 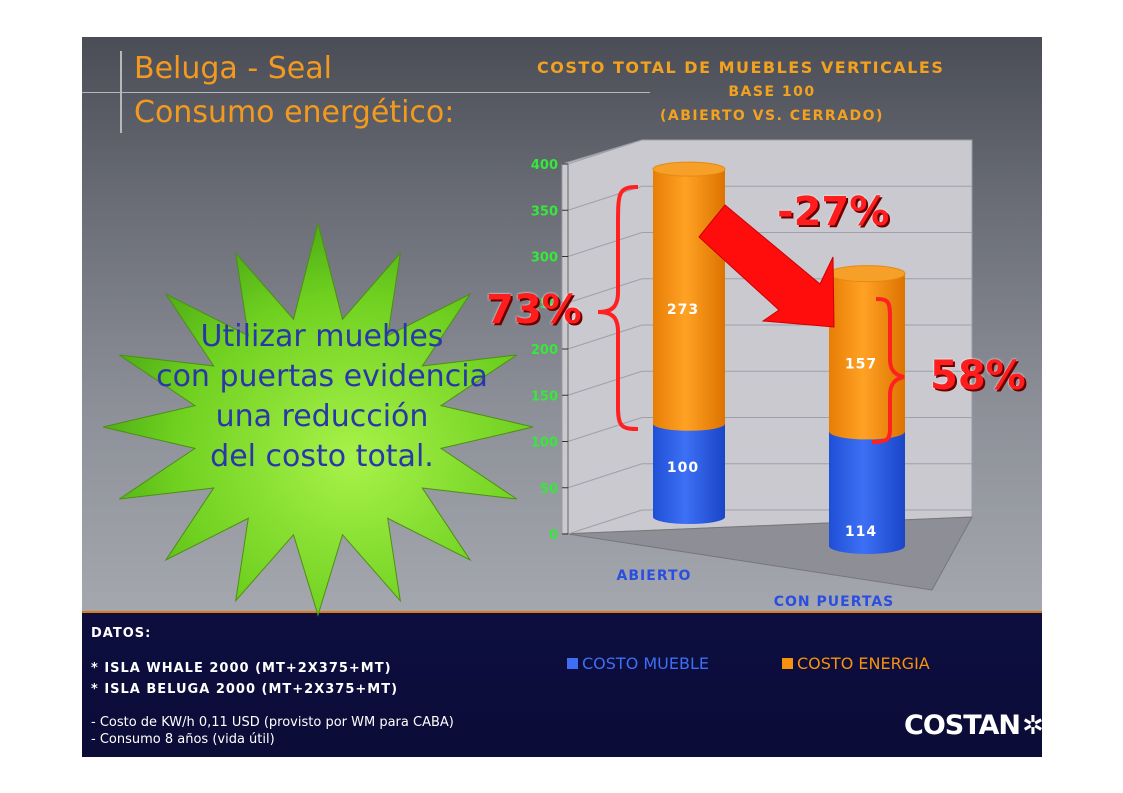 What do you see at coordinates (322, 376) in the screenshot?
I see `starburst-line: con puertas evidencia` at bounding box center [322, 376].